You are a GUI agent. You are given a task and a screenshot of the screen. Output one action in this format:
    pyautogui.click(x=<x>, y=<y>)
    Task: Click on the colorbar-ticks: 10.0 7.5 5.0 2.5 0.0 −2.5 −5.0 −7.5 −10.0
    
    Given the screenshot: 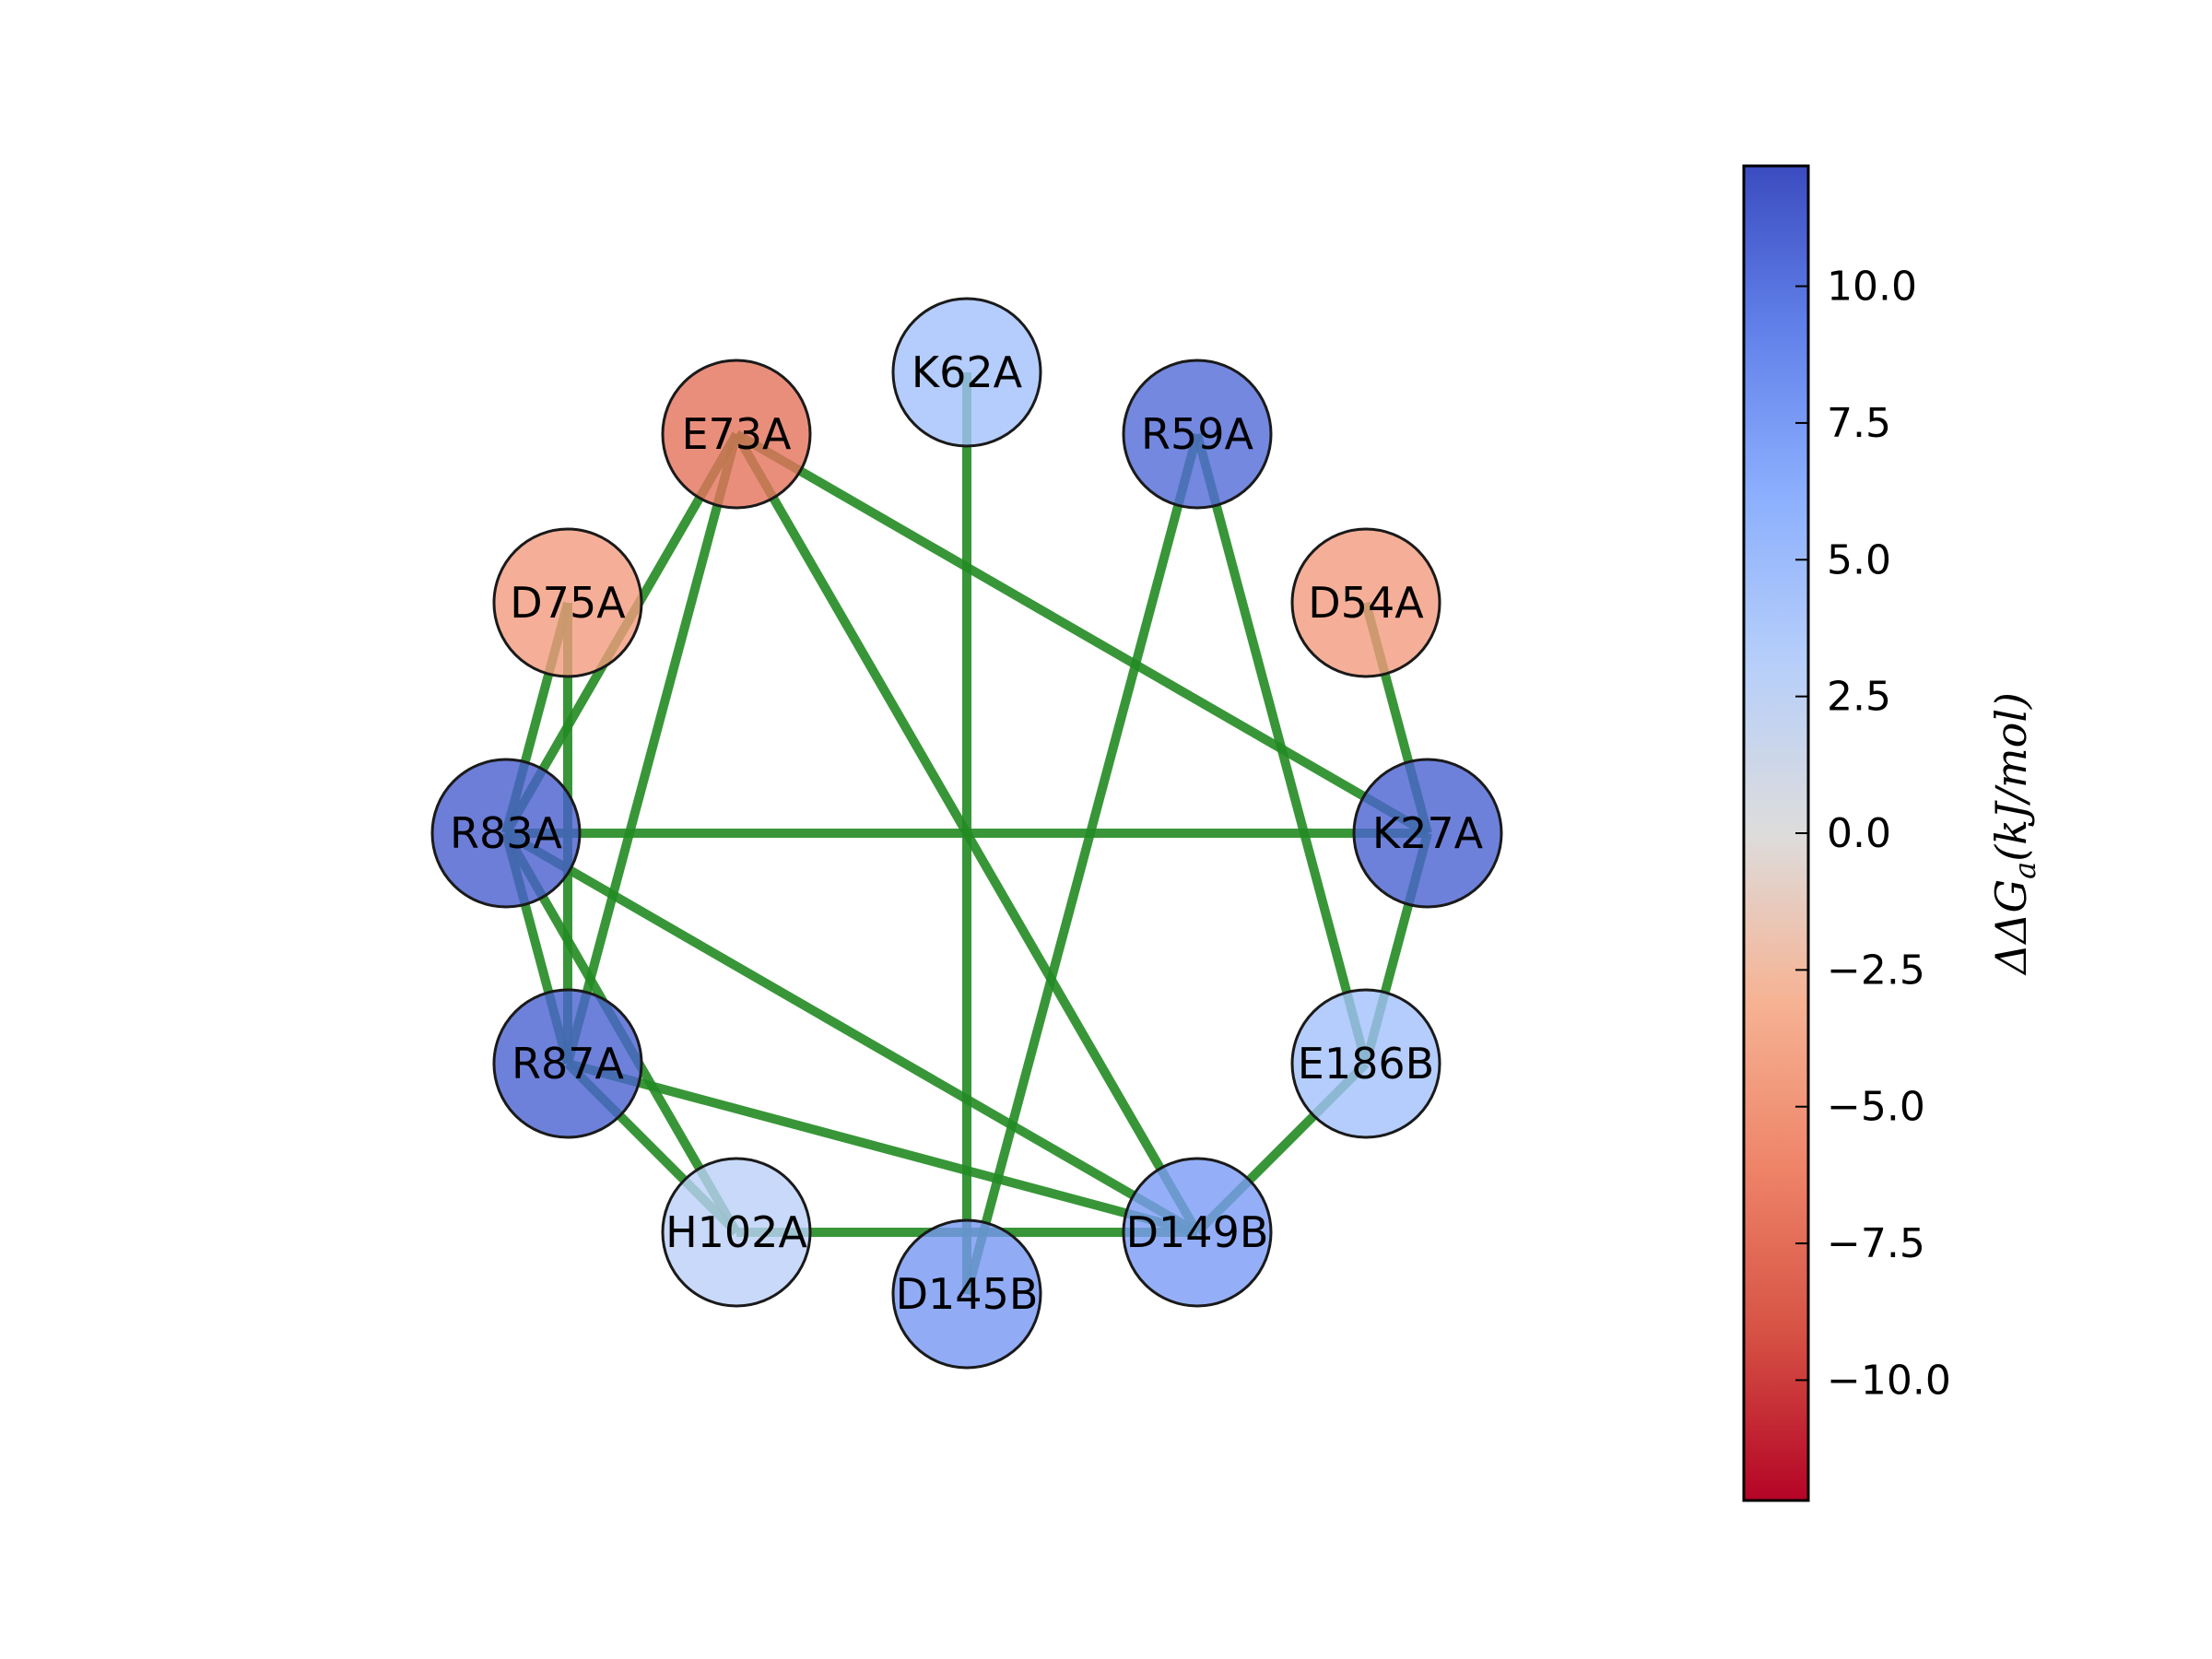 What is the action you would take?
    pyautogui.click(x=1873, y=834)
    